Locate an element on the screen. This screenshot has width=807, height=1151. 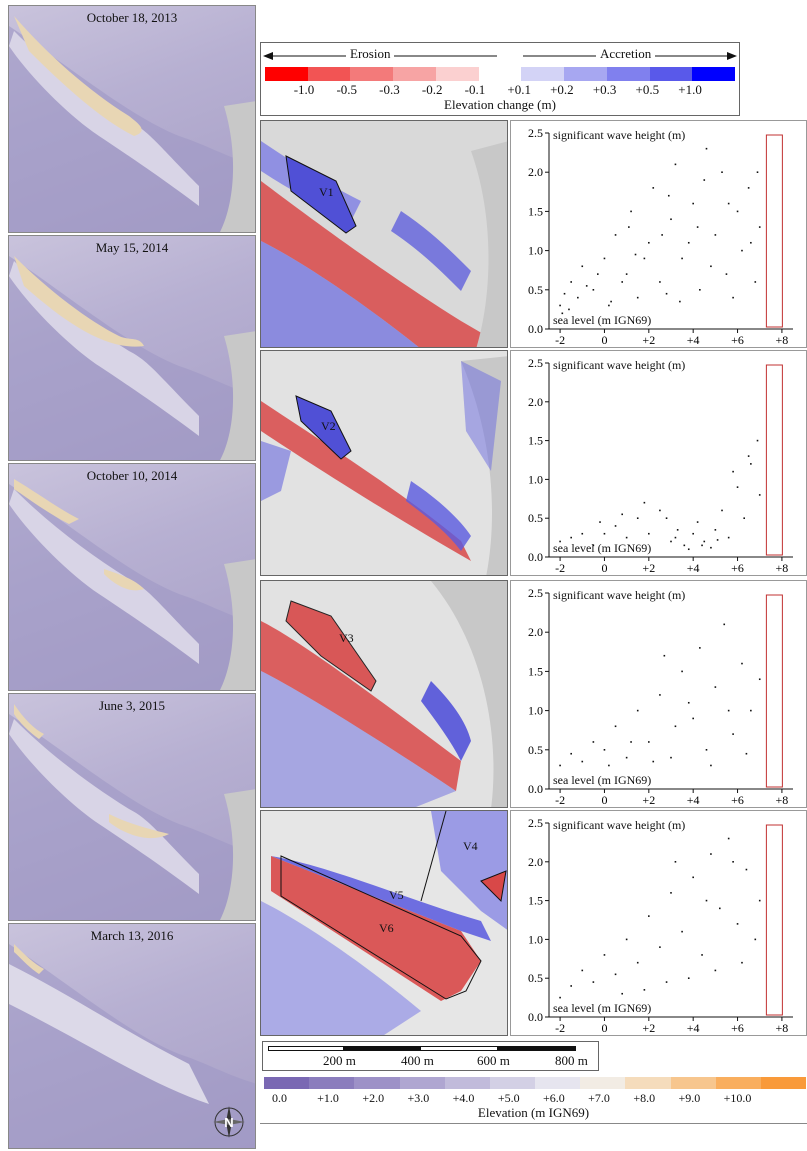
dem-date-4: June 3, 2015 is located at coordinates (132, 705).